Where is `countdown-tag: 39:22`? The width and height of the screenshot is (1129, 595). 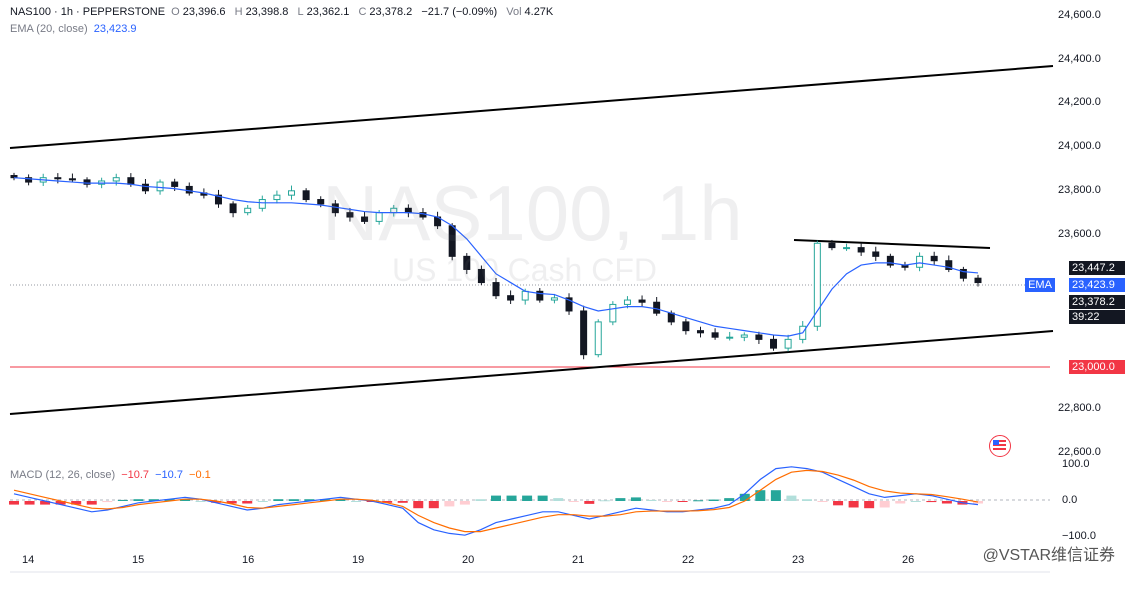 countdown-tag: 39:22 is located at coordinates (1097, 317).